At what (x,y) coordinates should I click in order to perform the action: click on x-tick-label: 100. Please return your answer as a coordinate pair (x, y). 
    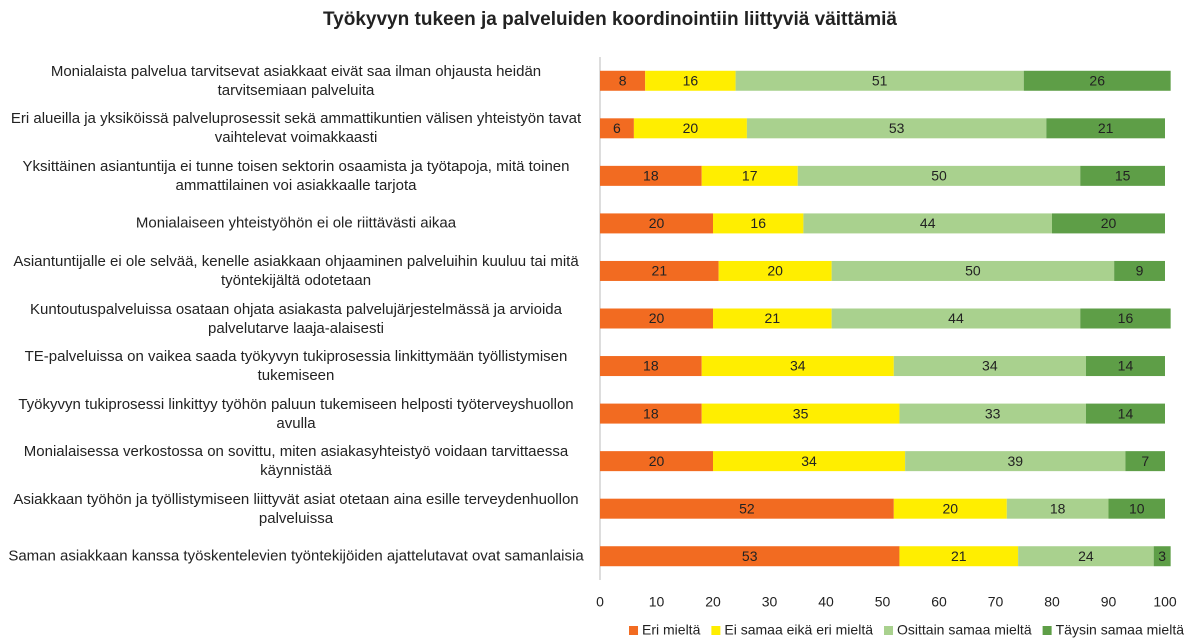
    Looking at the image, I should click on (1165, 602).